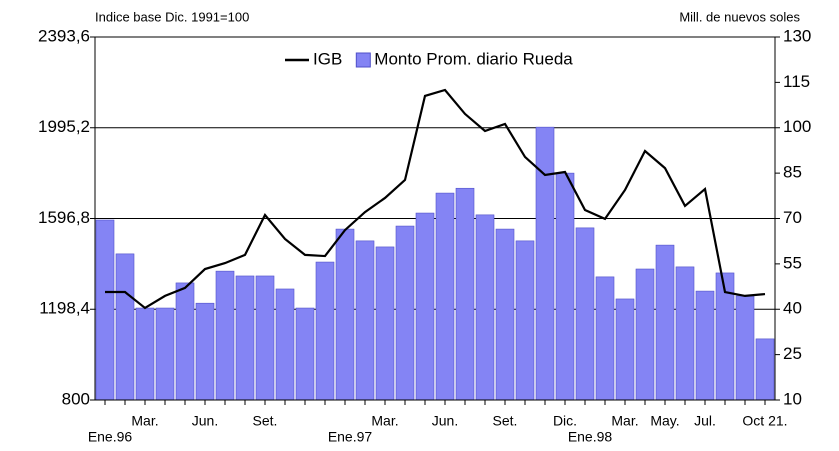 This screenshot has width=839, height=451. Describe the element at coordinates (172, 16) in the screenshot. I see `left-axis-label: Indice base Dic. 1991=100` at that location.